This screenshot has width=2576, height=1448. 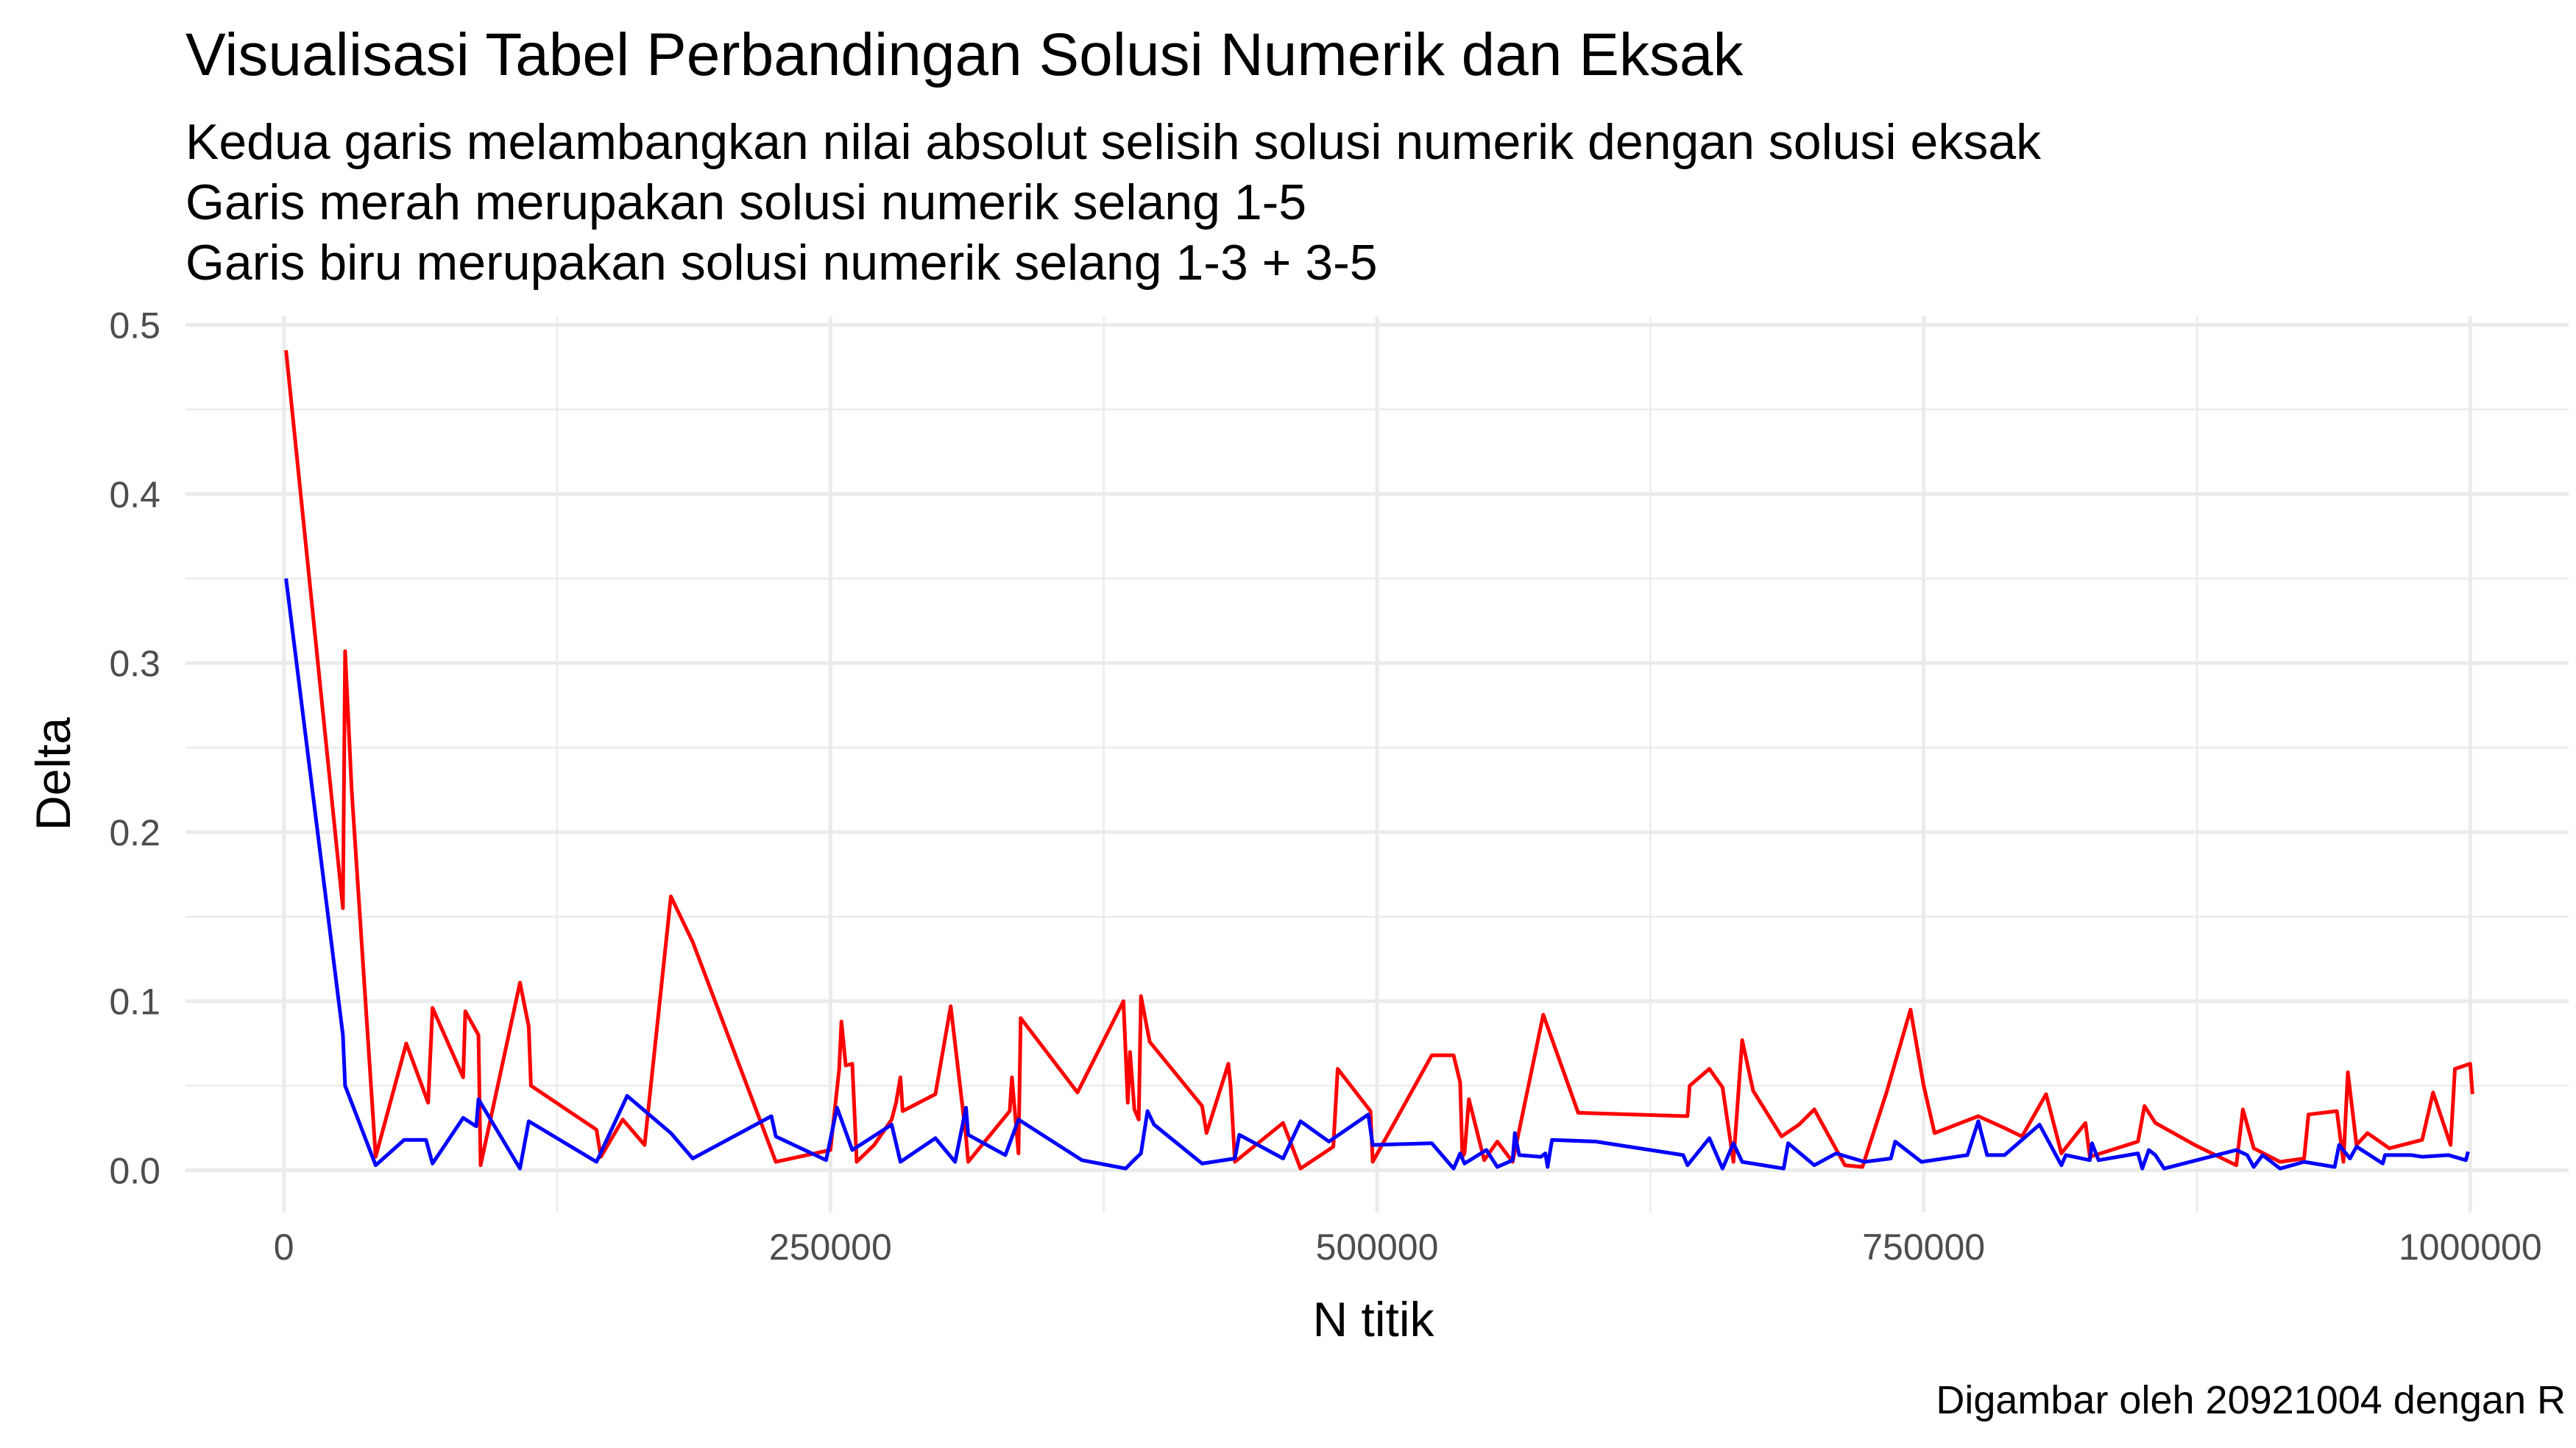 What do you see at coordinates (134, 832) in the screenshot?
I see `y-tick-label: 0.2` at bounding box center [134, 832].